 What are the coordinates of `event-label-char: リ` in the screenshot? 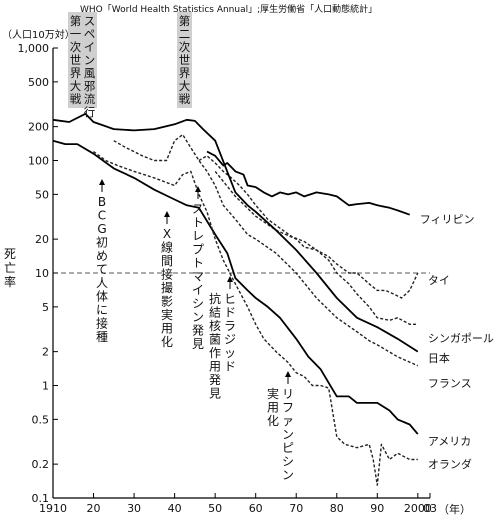 It's located at (288, 394).